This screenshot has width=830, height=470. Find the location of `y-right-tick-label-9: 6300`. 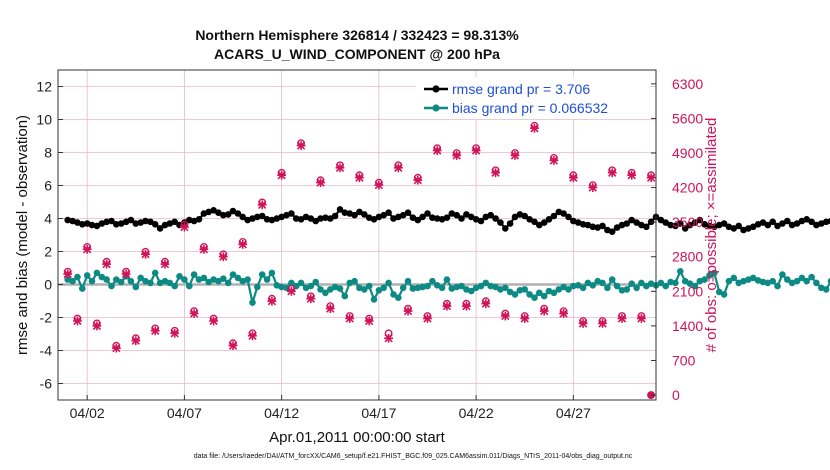

y-right-tick-label-9: 6300 is located at coordinates (687, 84).